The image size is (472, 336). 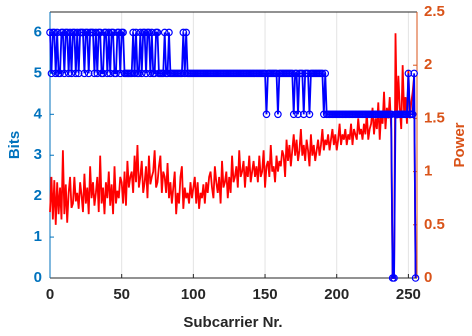 What do you see at coordinates (193, 294) in the screenshot?
I see `x-tick-label: 100` at bounding box center [193, 294].